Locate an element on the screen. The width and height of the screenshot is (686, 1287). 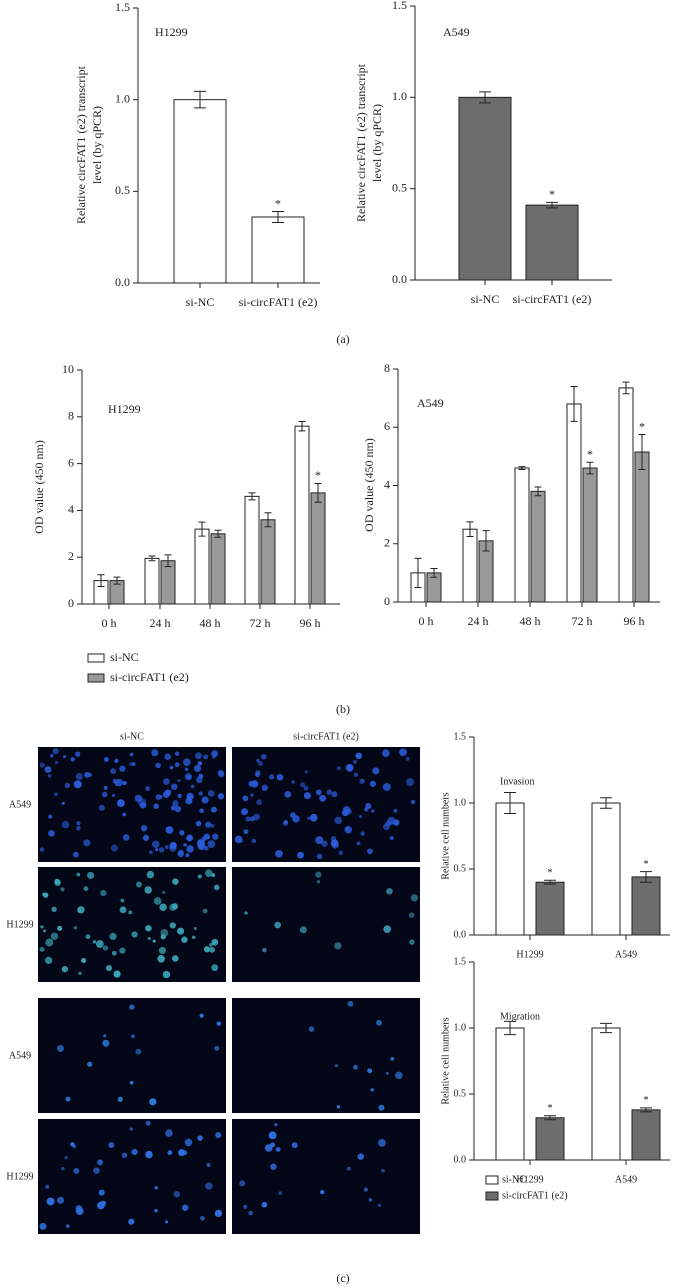
annotation: Migration is located at coordinates (520, 1016).